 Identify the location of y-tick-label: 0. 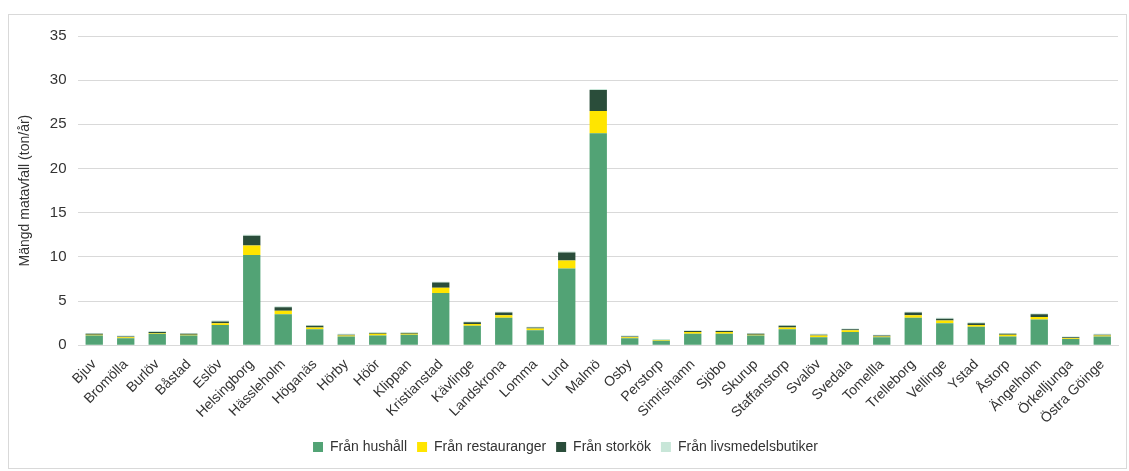
(62, 344).